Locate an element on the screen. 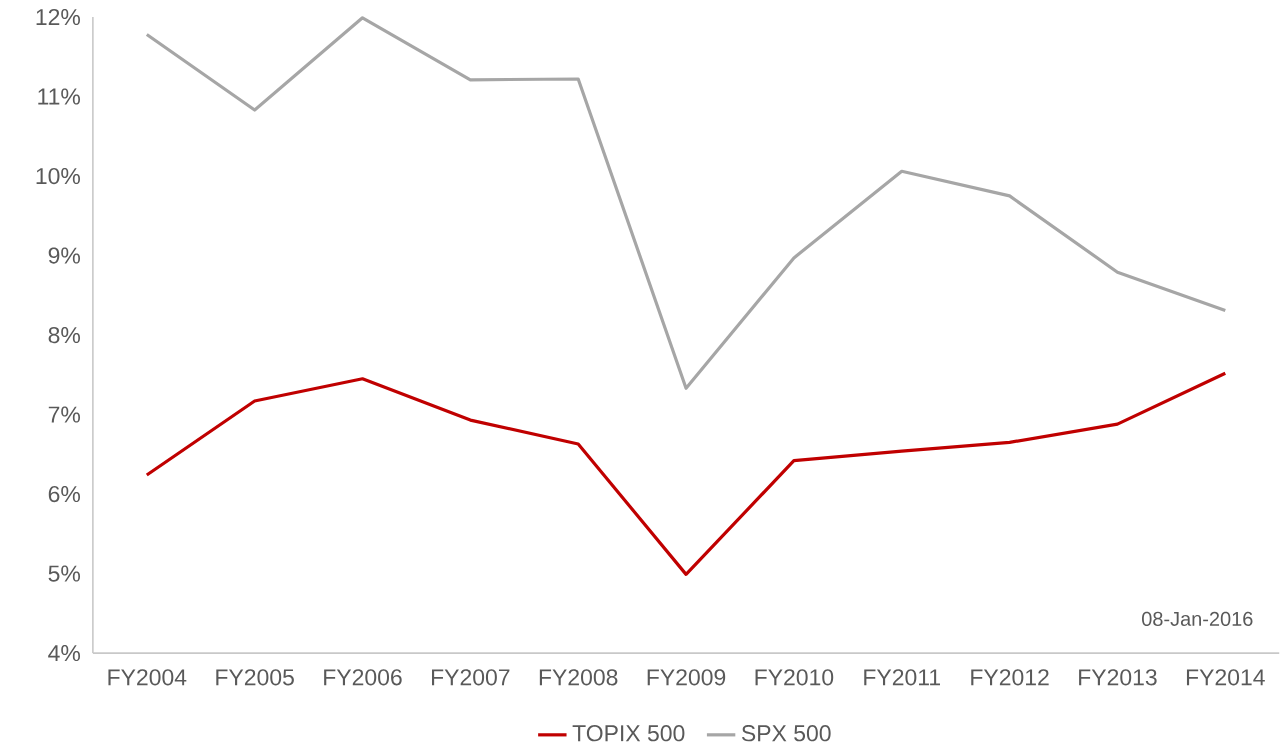 The width and height of the screenshot is (1280, 753). y-tick-label: 8% is located at coordinates (64, 335).